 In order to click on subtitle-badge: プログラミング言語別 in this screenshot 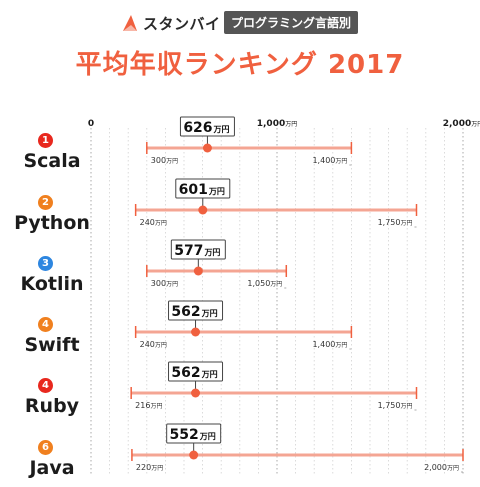, I will do `click(291, 22)`.